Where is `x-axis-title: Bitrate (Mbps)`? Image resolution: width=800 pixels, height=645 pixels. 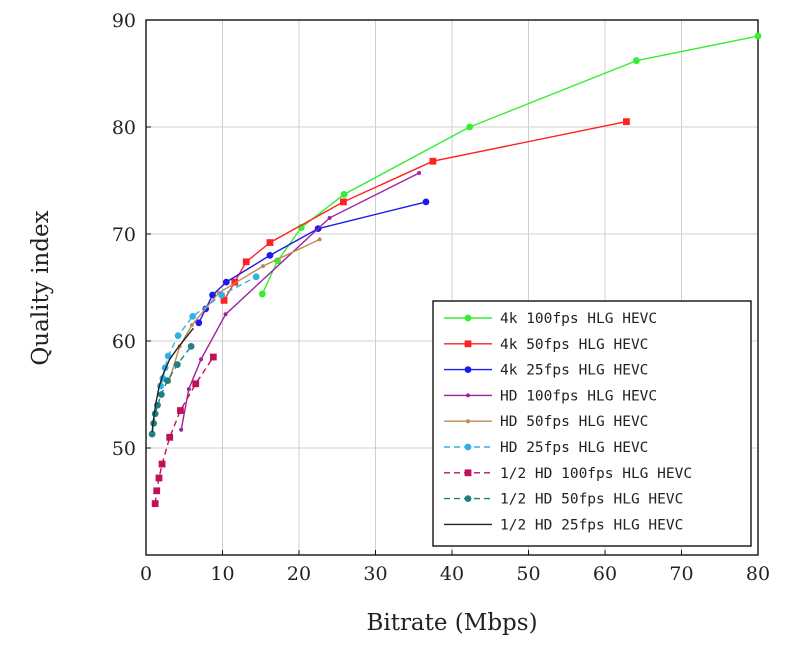 x-axis-title: Bitrate (Mbps) is located at coordinates (451, 623).